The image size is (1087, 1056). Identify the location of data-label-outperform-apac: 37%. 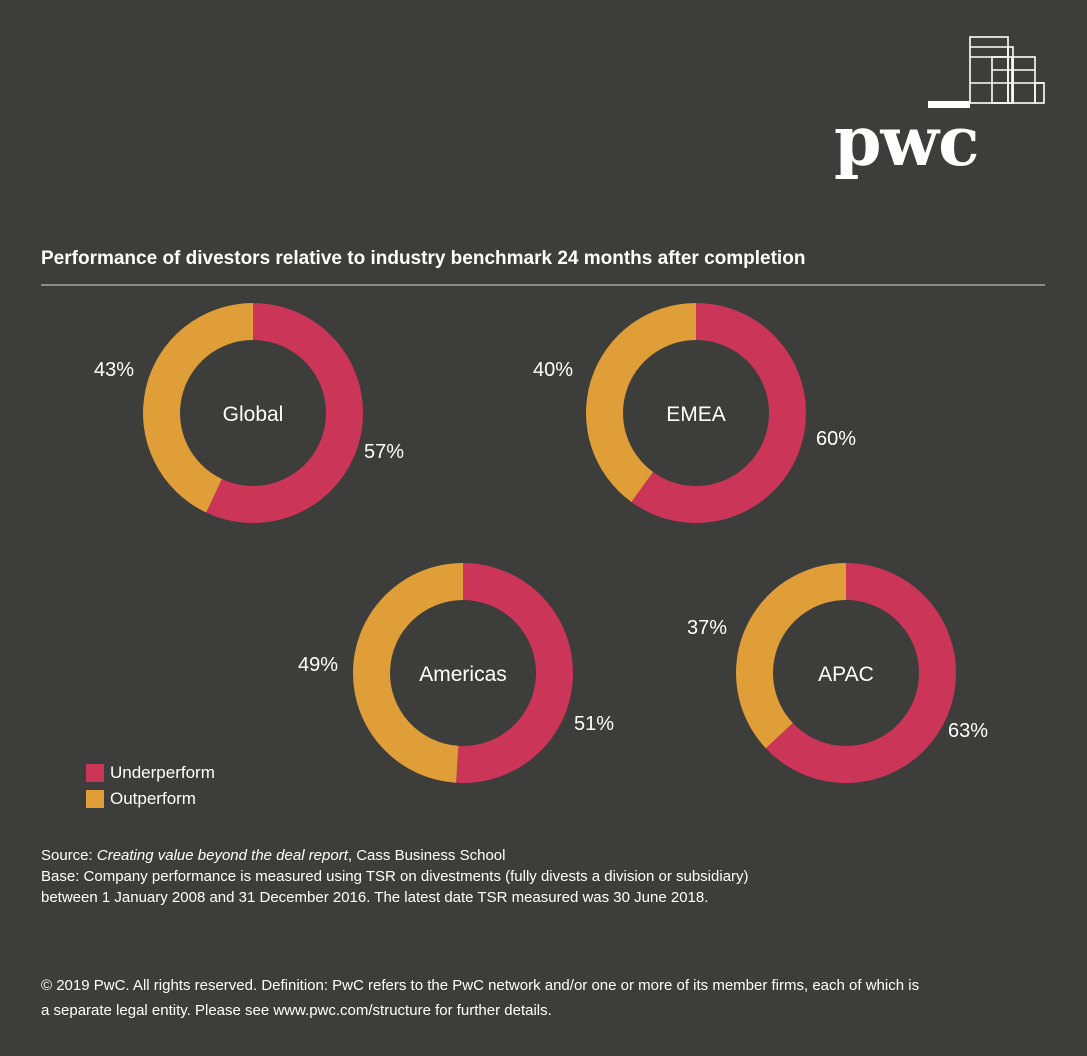
(707, 628).